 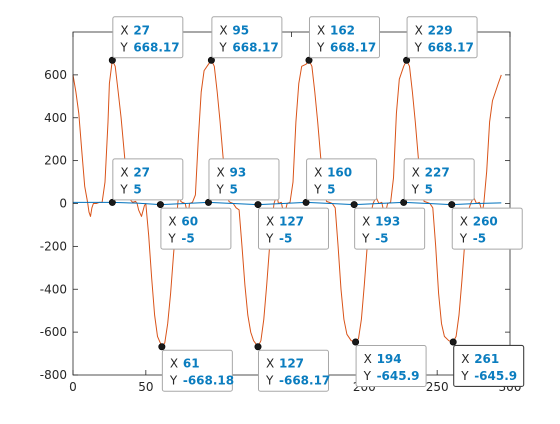 I want to click on datatip: X 60 Y -5, so click(x=194, y=225).